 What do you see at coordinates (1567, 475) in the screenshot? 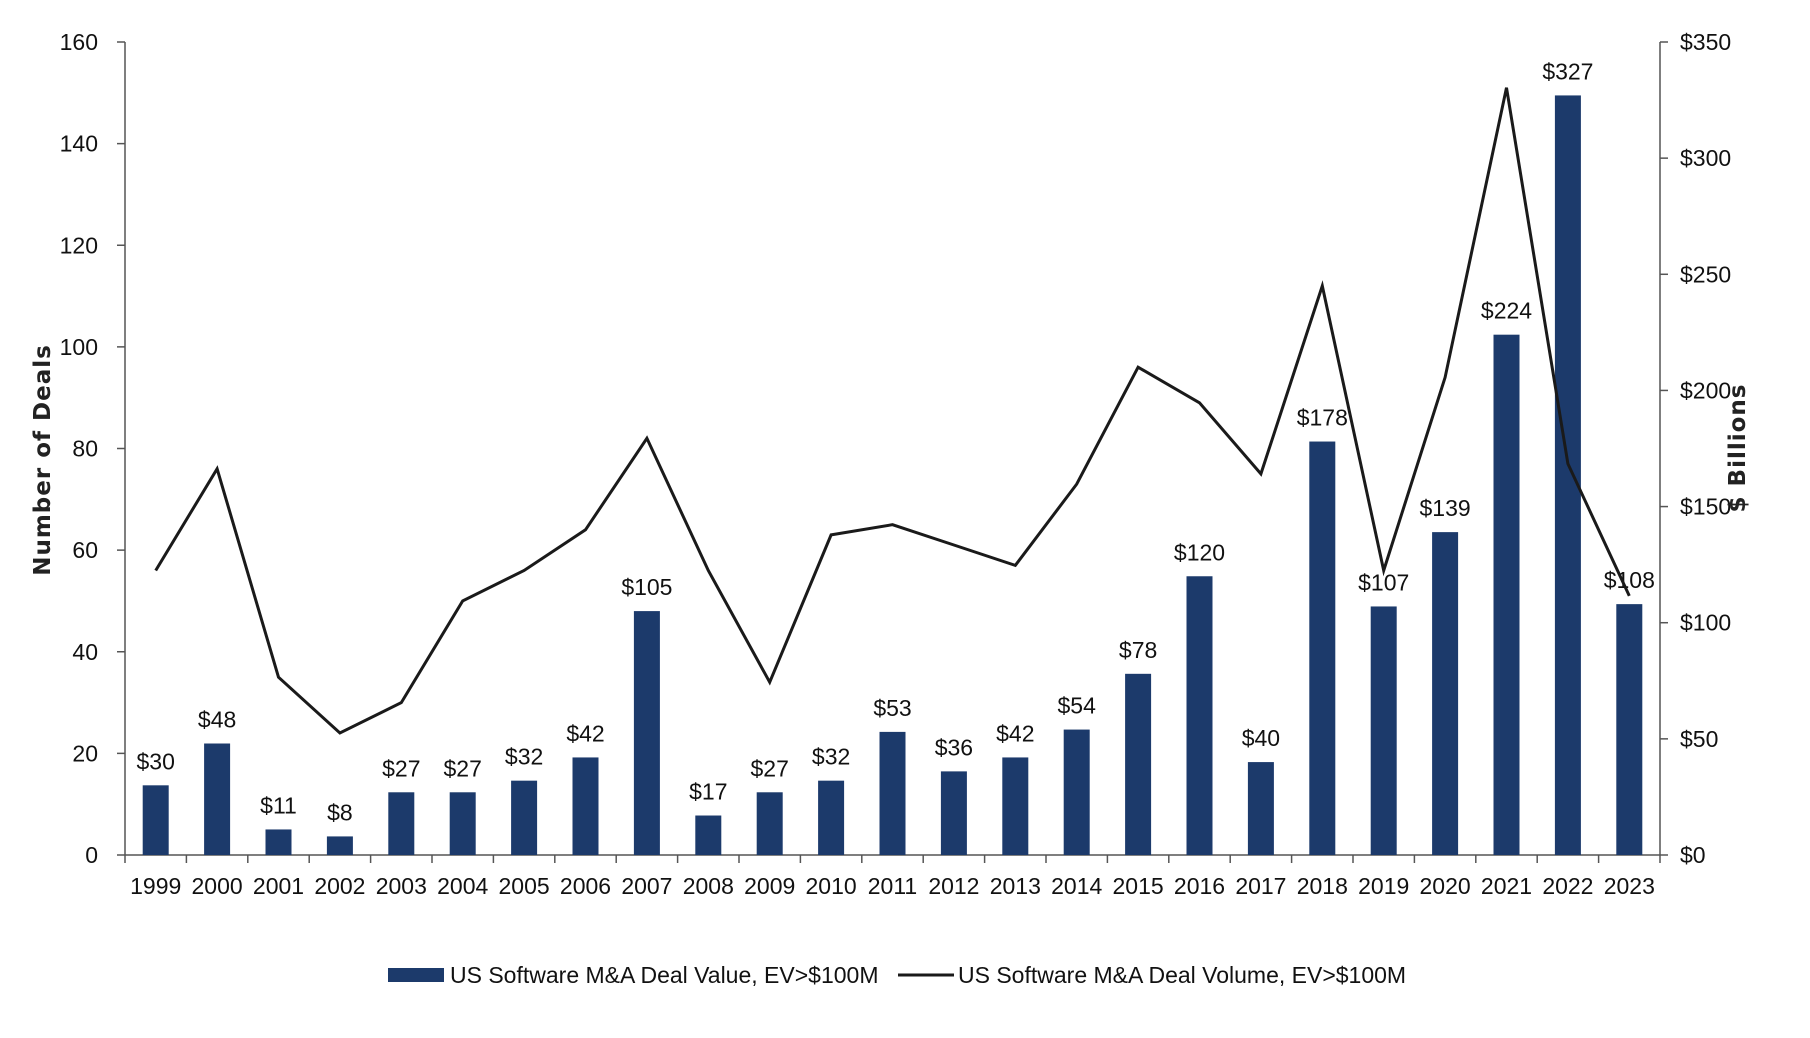
I see `bar-2022` at bounding box center [1567, 475].